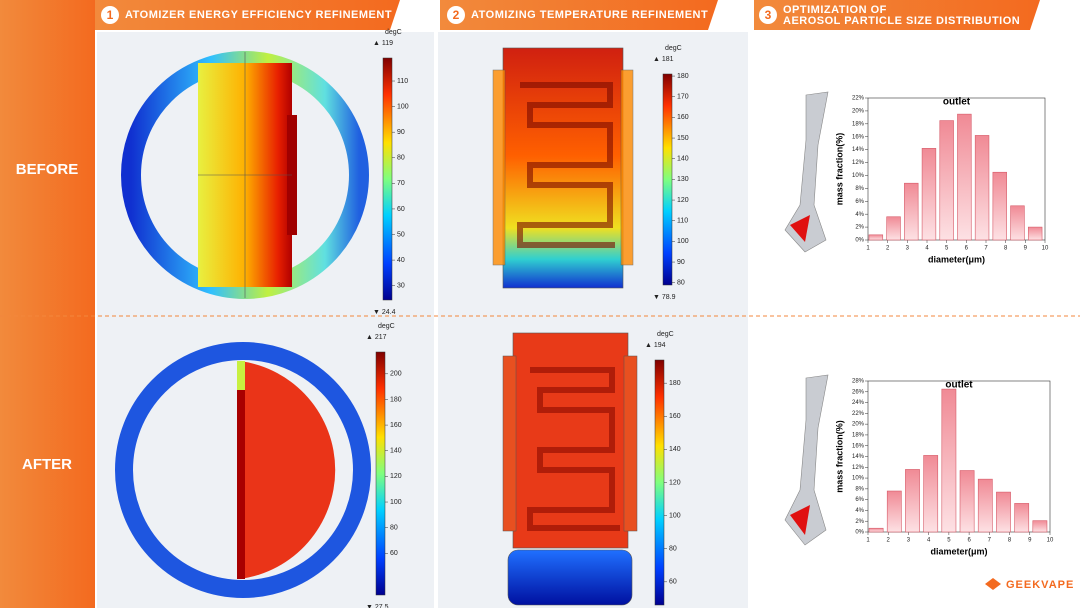 This screenshot has height=613, width=1080. What do you see at coordinates (1026, 249) in the screenshot?
I see `x-tick-label: 9` at bounding box center [1026, 249].